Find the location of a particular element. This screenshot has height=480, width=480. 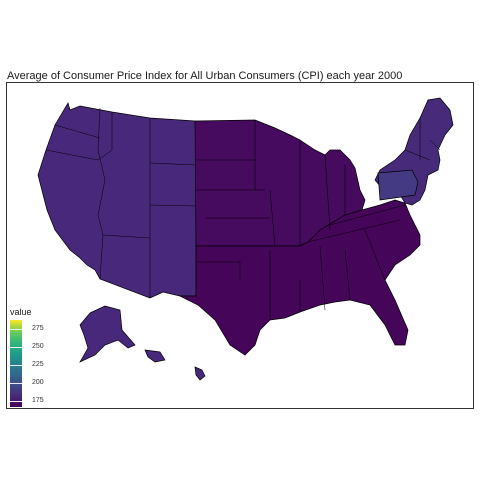

region-alaska is located at coordinates (107, 334).